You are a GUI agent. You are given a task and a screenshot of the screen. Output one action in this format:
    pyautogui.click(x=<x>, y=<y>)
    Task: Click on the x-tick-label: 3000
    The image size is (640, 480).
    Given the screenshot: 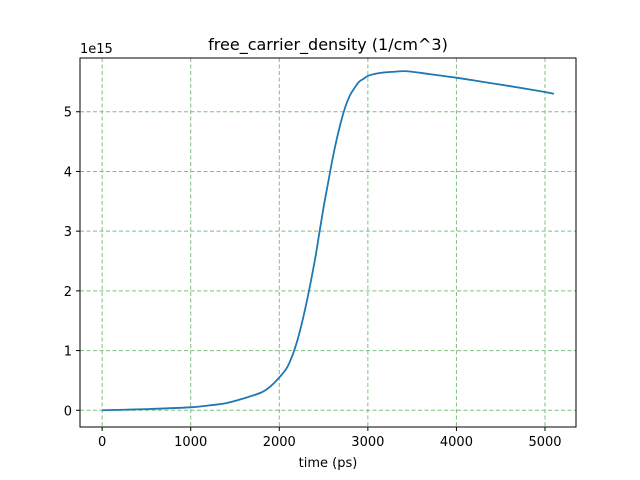 What is the action you would take?
    pyautogui.click(x=367, y=442)
    